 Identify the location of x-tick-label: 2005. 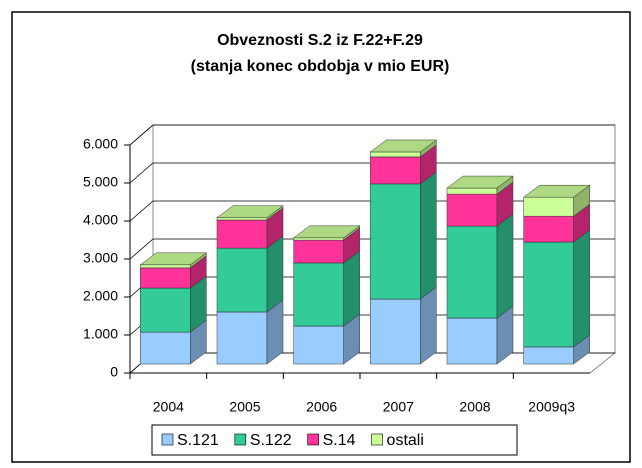
(244, 407).